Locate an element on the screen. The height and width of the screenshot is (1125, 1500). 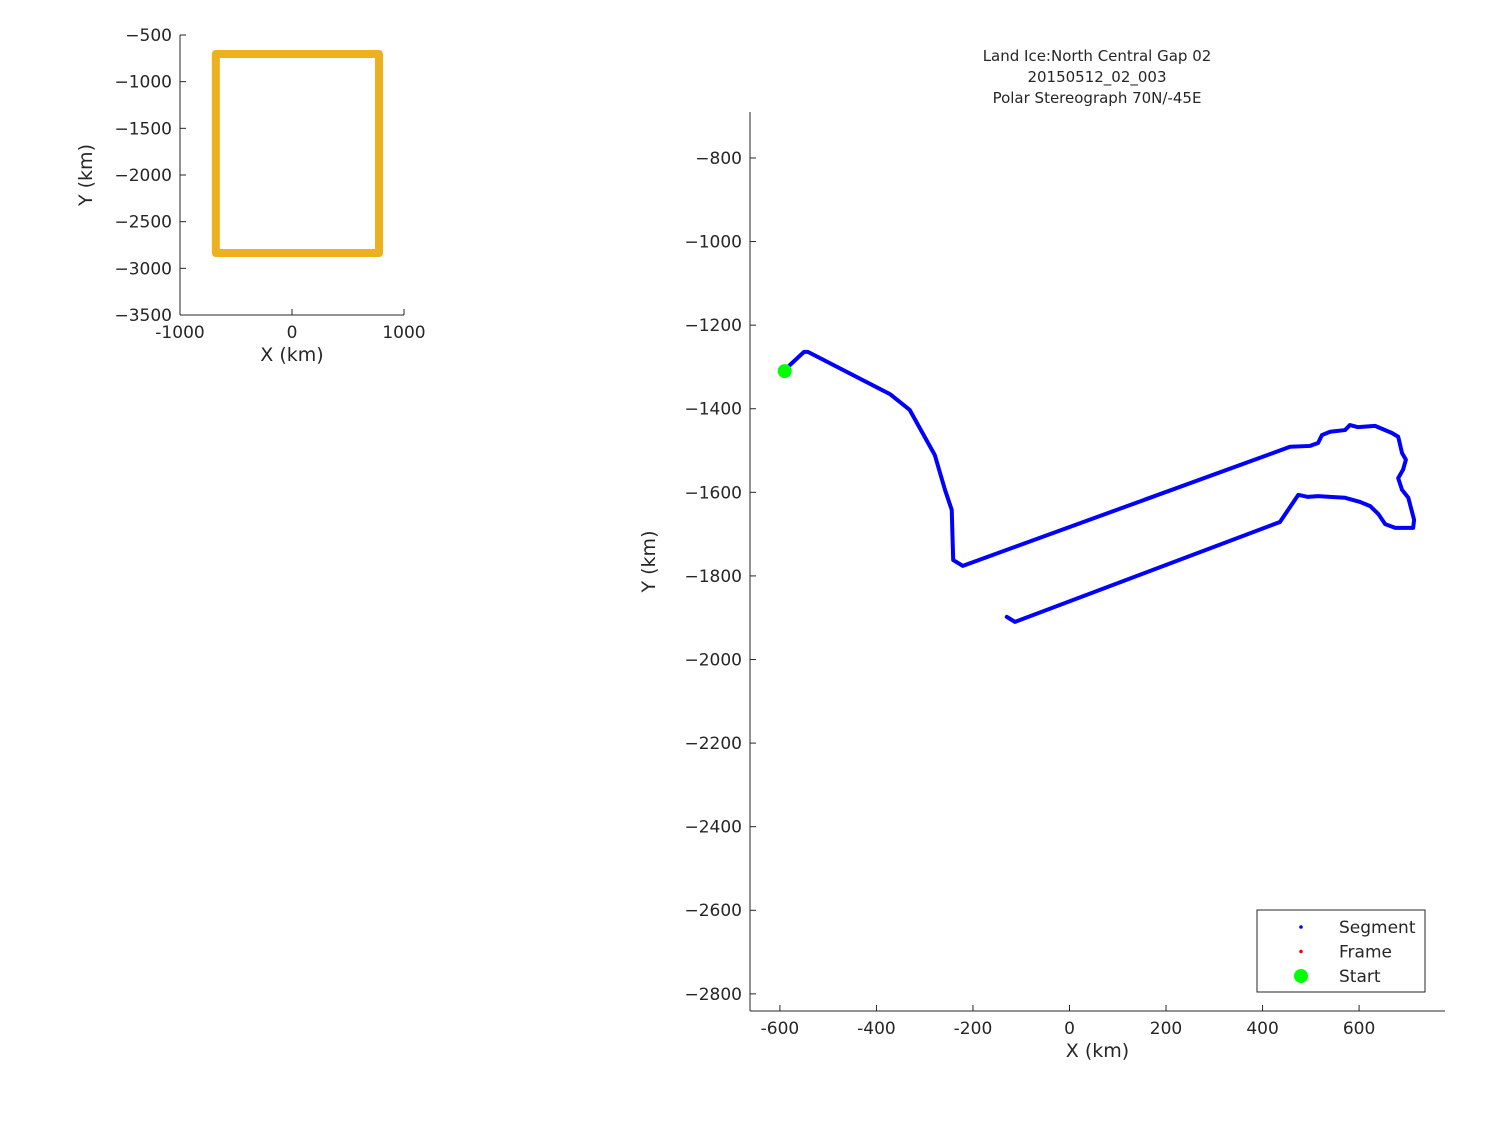
y-tick-label: −1800 is located at coordinates (713, 577).